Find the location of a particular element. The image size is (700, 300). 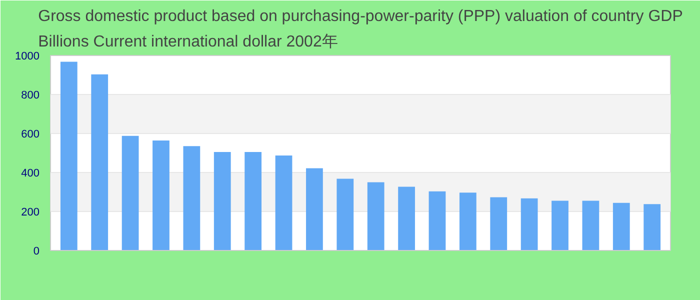

y-tick-label: 0 is located at coordinates (36, 252).